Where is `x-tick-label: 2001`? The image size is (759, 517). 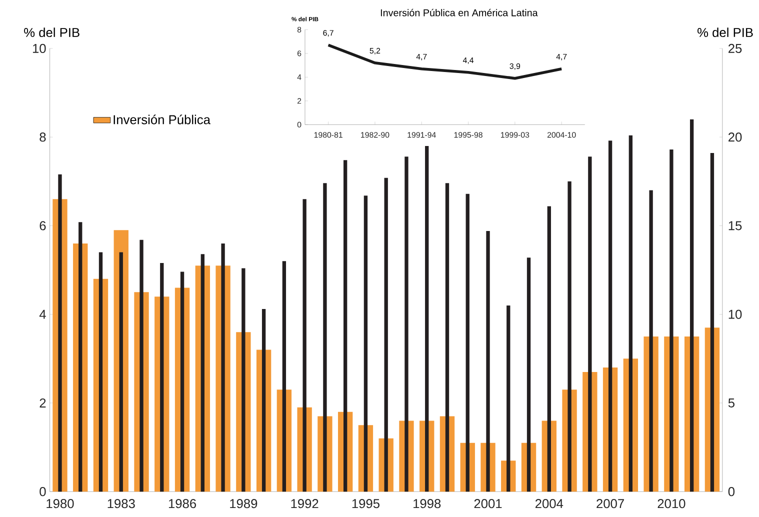 x-tick-label: 2001 is located at coordinates (488, 503).